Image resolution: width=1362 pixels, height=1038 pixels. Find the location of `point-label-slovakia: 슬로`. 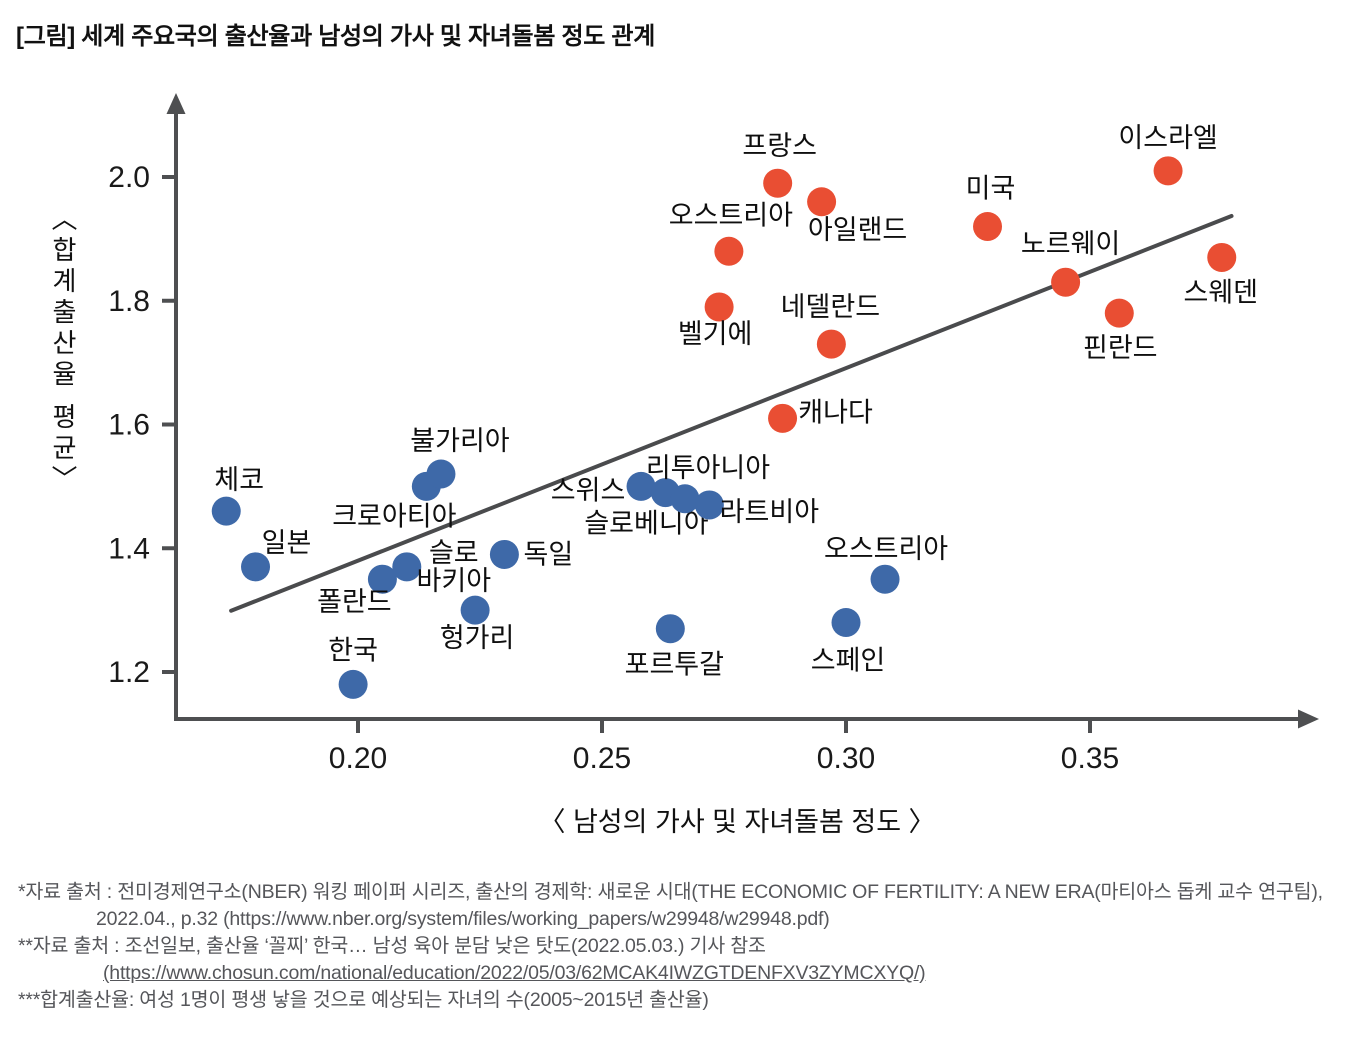

point-label-slovakia: 슬로 is located at coordinates (454, 553).